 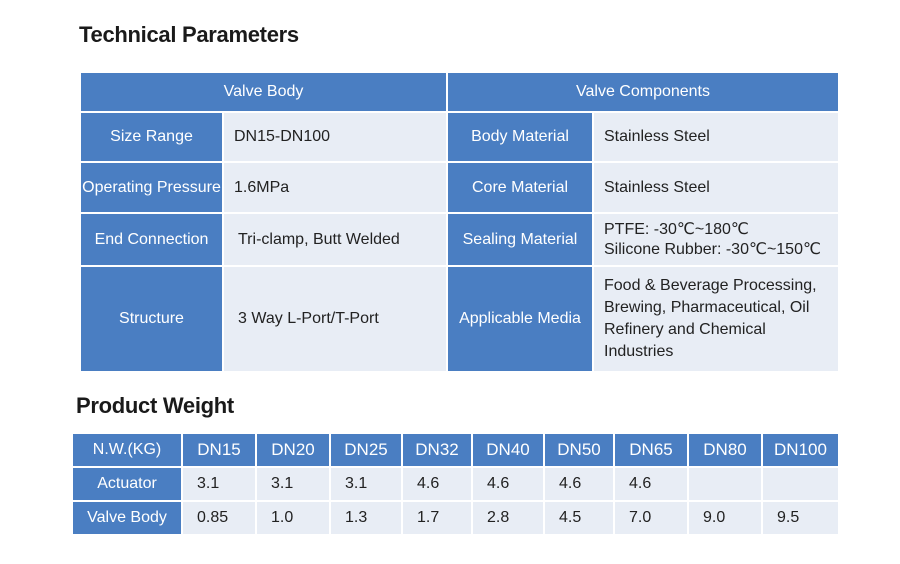 I want to click on applicable-media-line: Brewing, Pharmaceutical, Oil, so click(x=707, y=307).